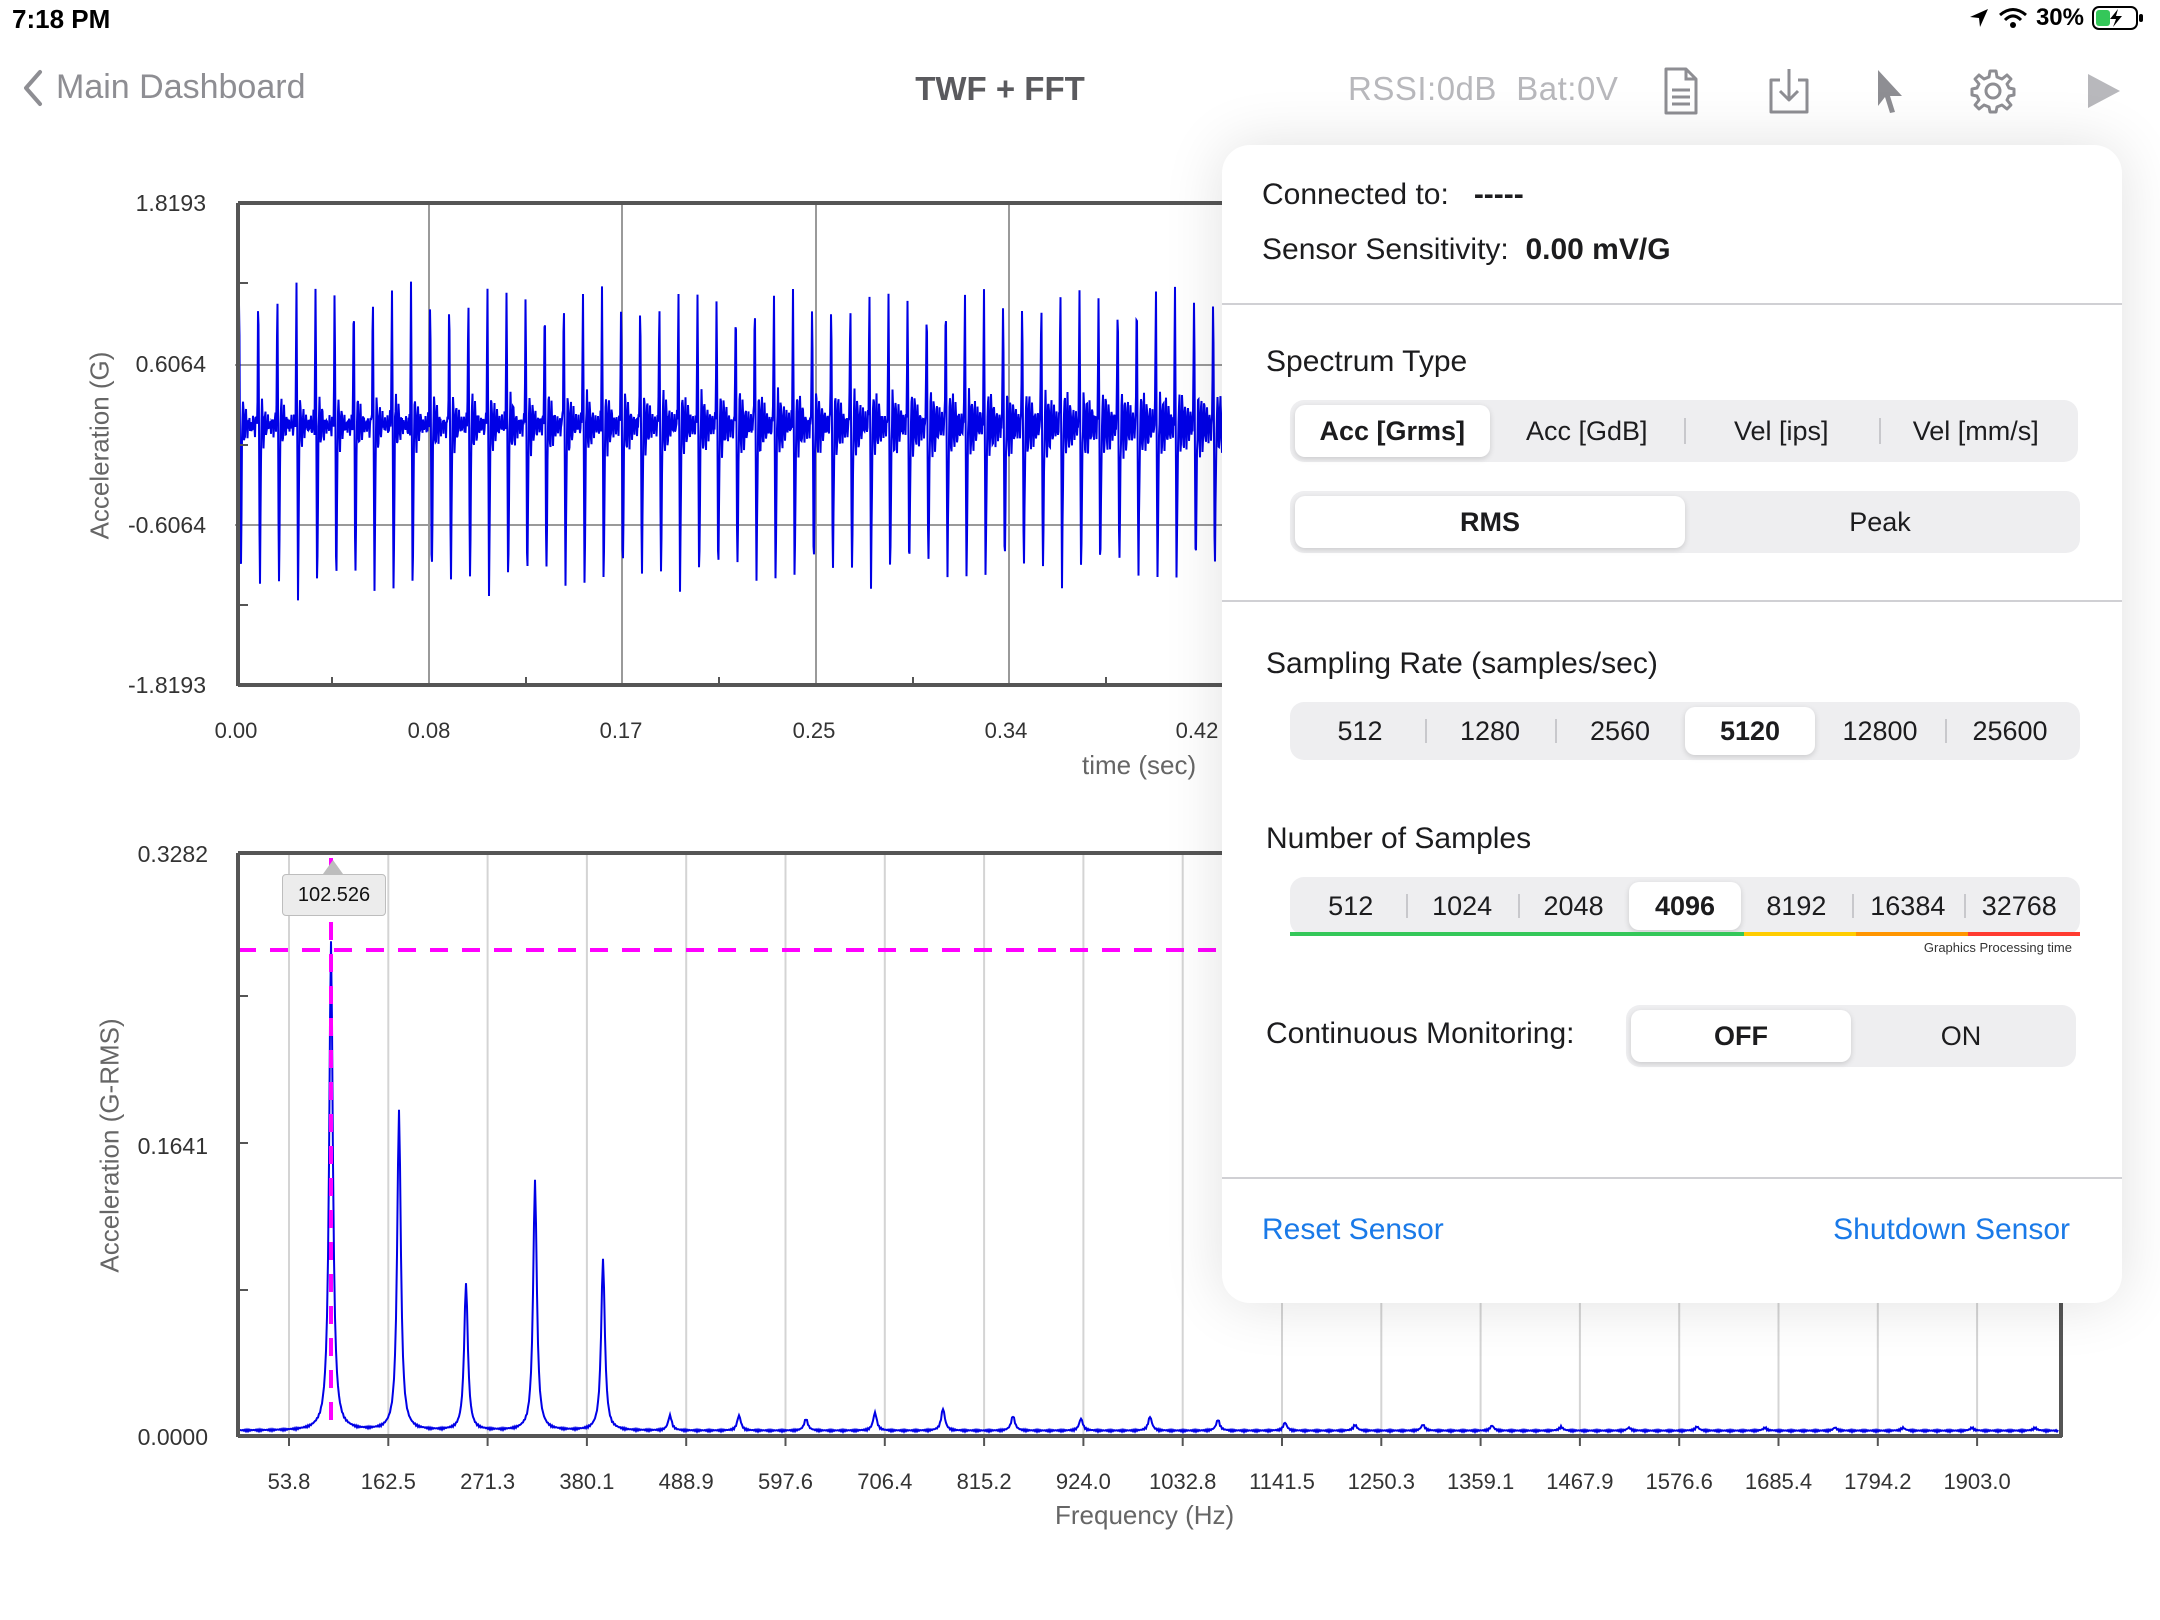 This screenshot has width=2160, height=1620. Describe the element at coordinates (1741, 1036) in the screenshot. I see `monitoring-option: OFF` at that location.